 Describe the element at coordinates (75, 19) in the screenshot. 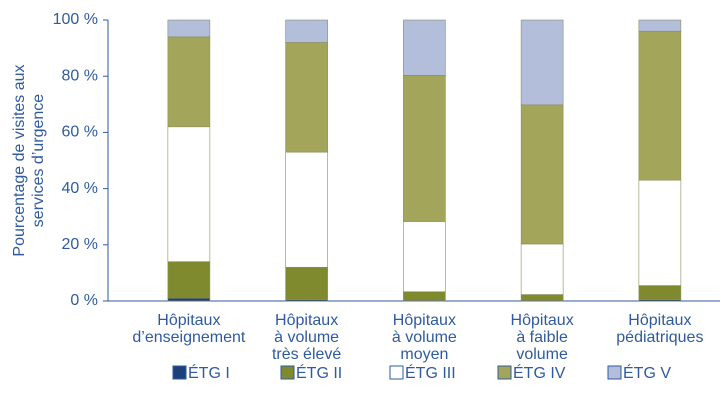

I see `y-tick-label: 100 %` at that location.